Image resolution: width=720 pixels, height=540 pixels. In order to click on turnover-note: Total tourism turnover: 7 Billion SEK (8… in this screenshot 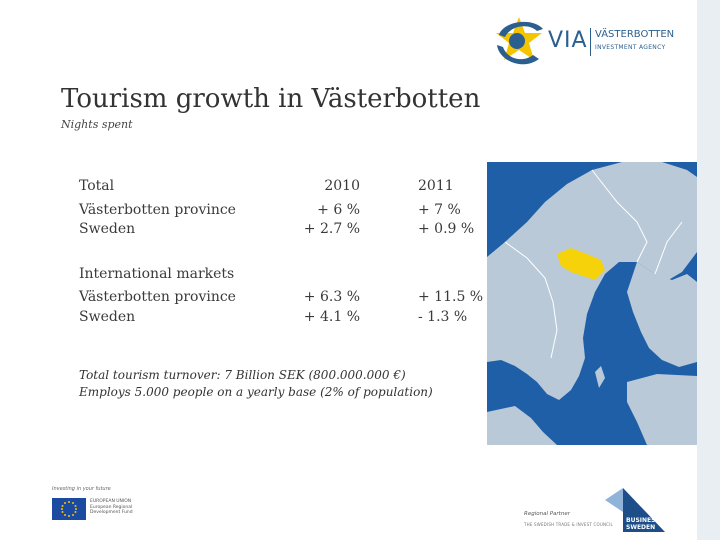, I will do `click(242, 375)`.